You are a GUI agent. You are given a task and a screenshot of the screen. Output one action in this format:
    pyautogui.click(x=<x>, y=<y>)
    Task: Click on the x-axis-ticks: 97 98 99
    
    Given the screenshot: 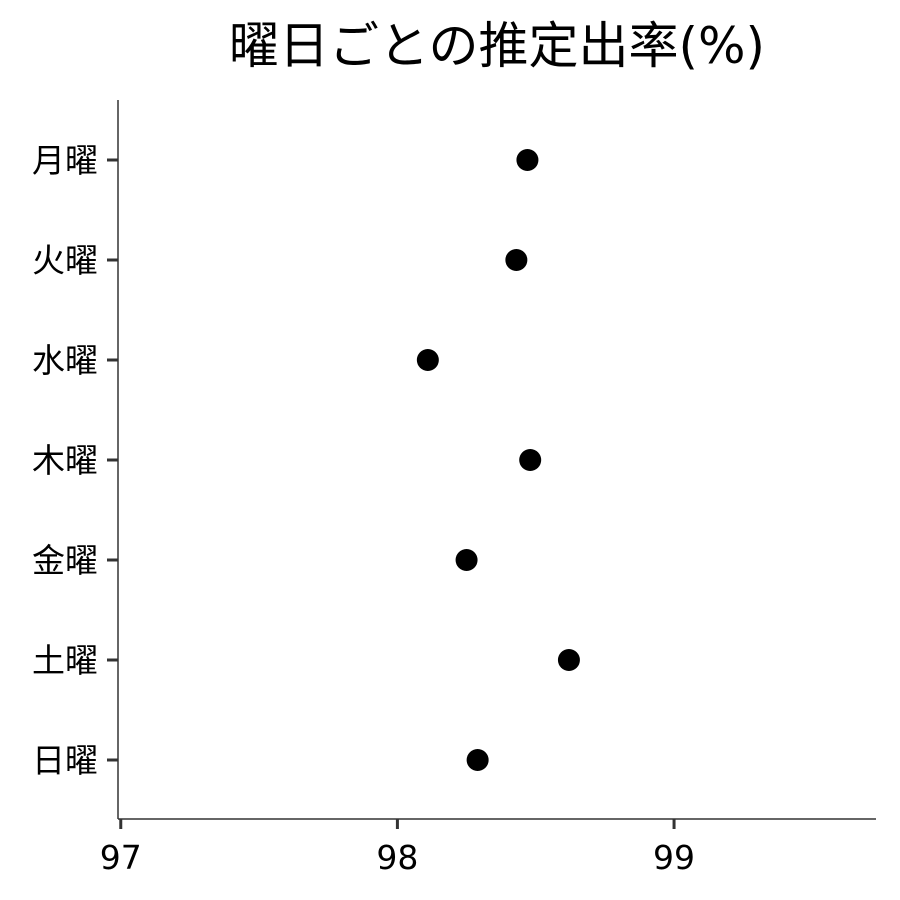 What is the action you would take?
    pyautogui.click(x=397, y=848)
    